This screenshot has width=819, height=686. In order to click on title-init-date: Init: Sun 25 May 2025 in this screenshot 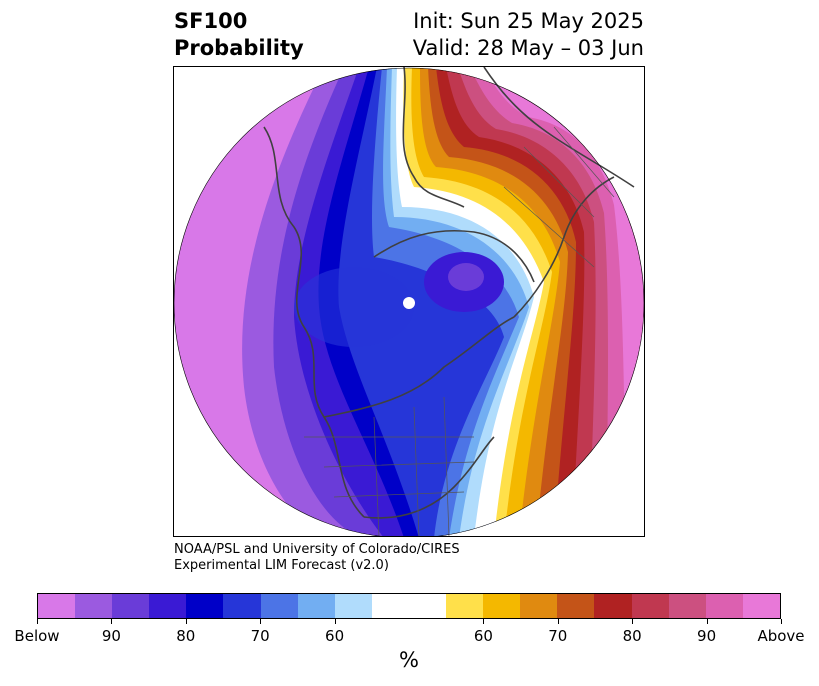, I will do `click(528, 21)`.